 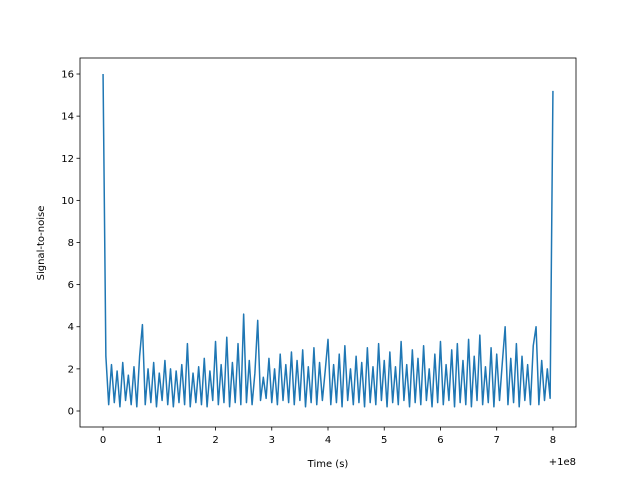 I want to click on x-tick-label: 8, so click(x=553, y=440).